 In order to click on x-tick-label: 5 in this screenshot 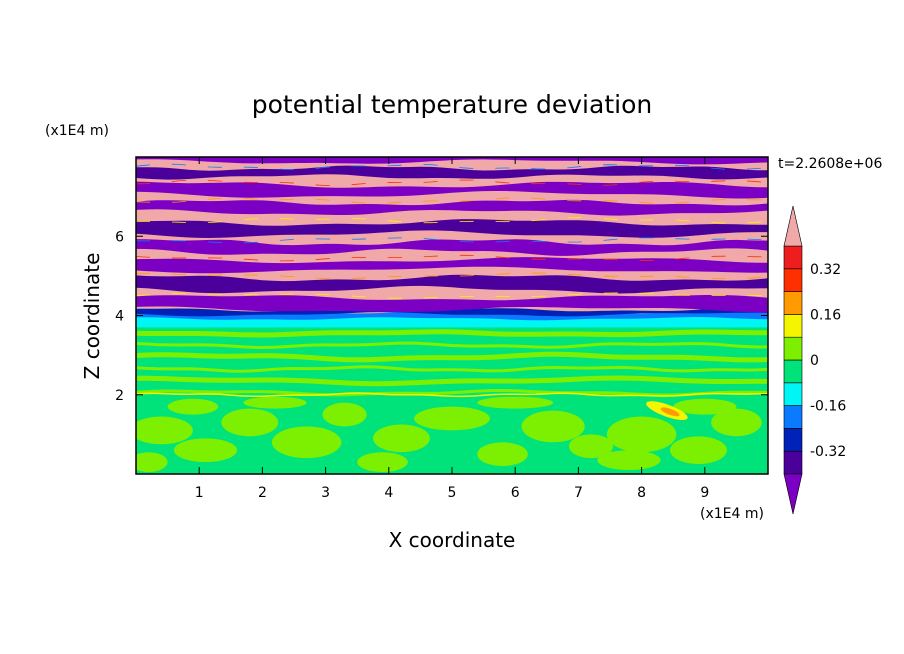, I will do `click(452, 493)`.